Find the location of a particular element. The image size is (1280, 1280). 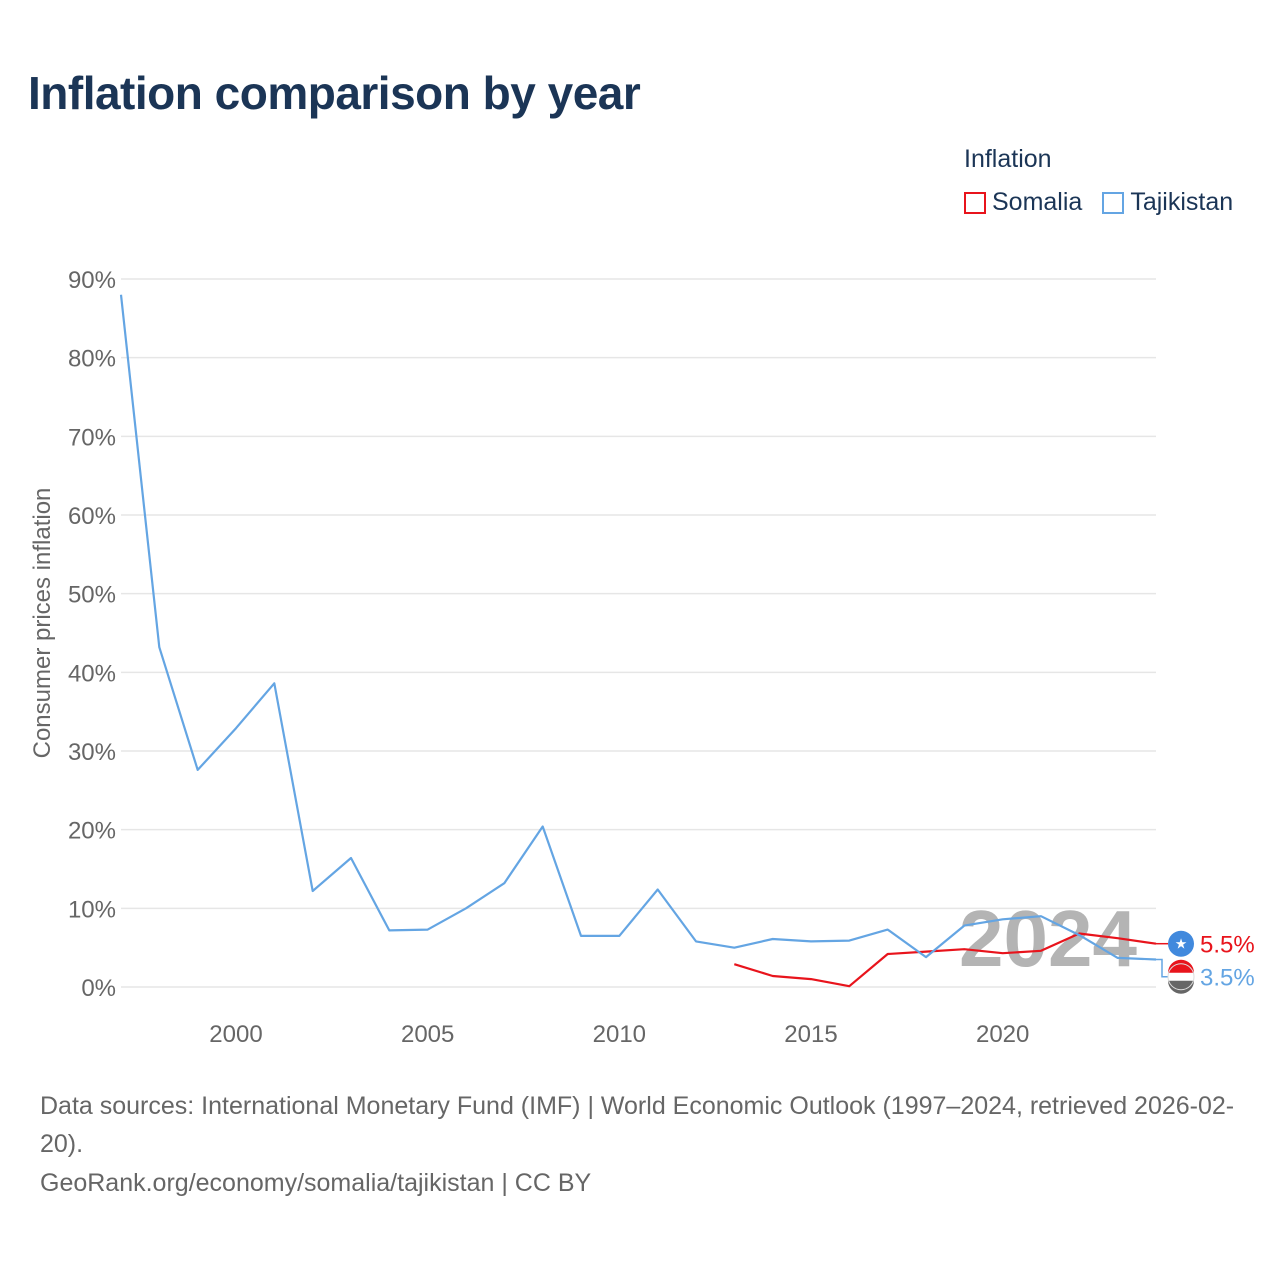

end-connector-tajikistan is located at coordinates (1162, 968).